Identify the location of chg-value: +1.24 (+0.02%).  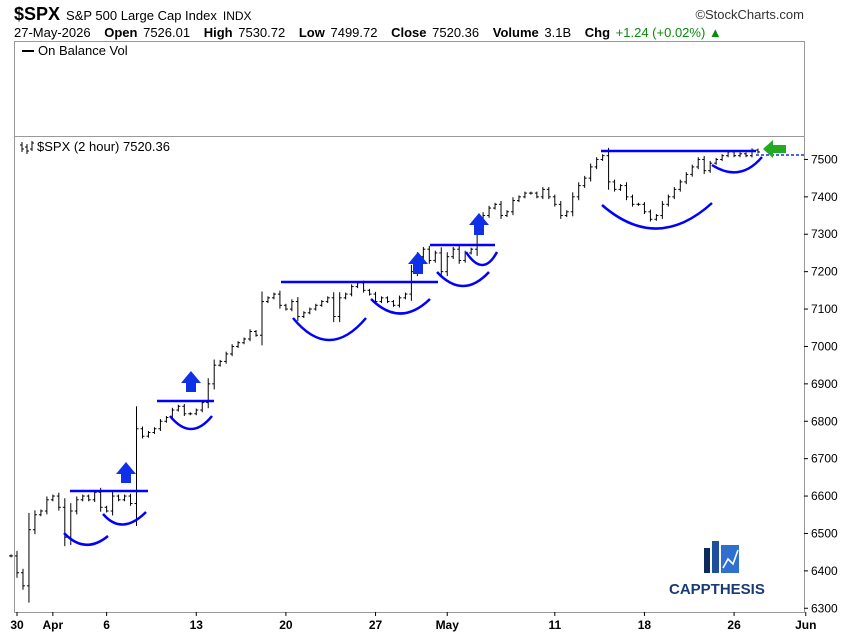
(660, 32).